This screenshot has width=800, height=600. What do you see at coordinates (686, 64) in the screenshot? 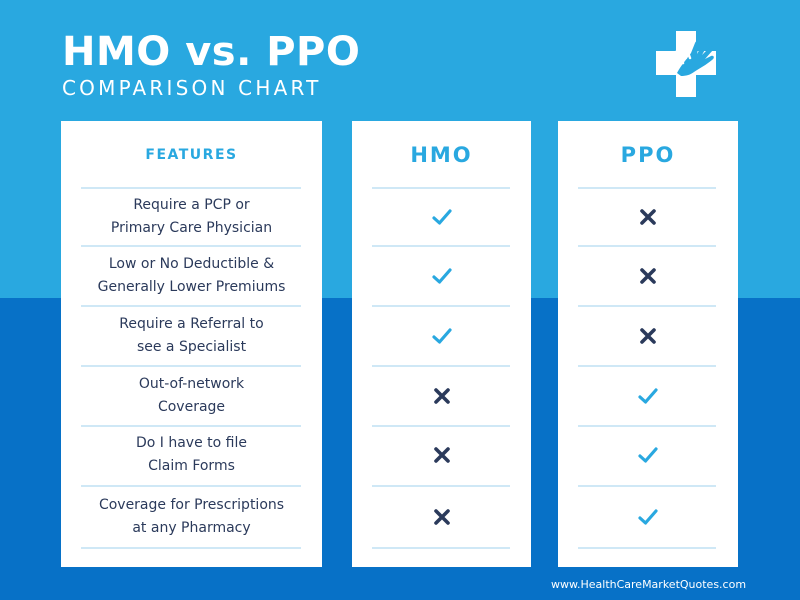
I see `medical-cross-hands-icon` at bounding box center [686, 64].